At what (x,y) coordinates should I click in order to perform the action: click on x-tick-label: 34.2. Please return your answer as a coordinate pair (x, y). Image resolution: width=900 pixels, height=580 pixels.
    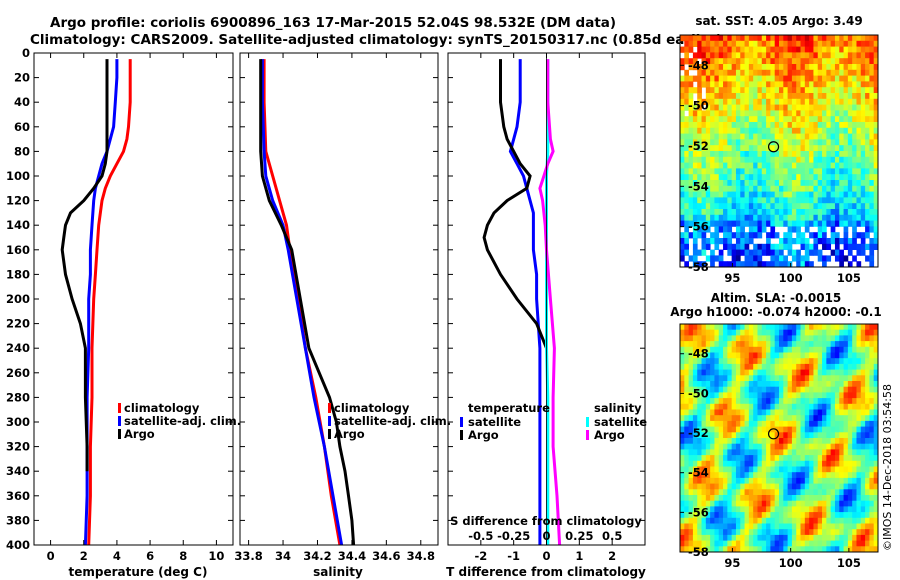
    Looking at the image, I should click on (317, 556).